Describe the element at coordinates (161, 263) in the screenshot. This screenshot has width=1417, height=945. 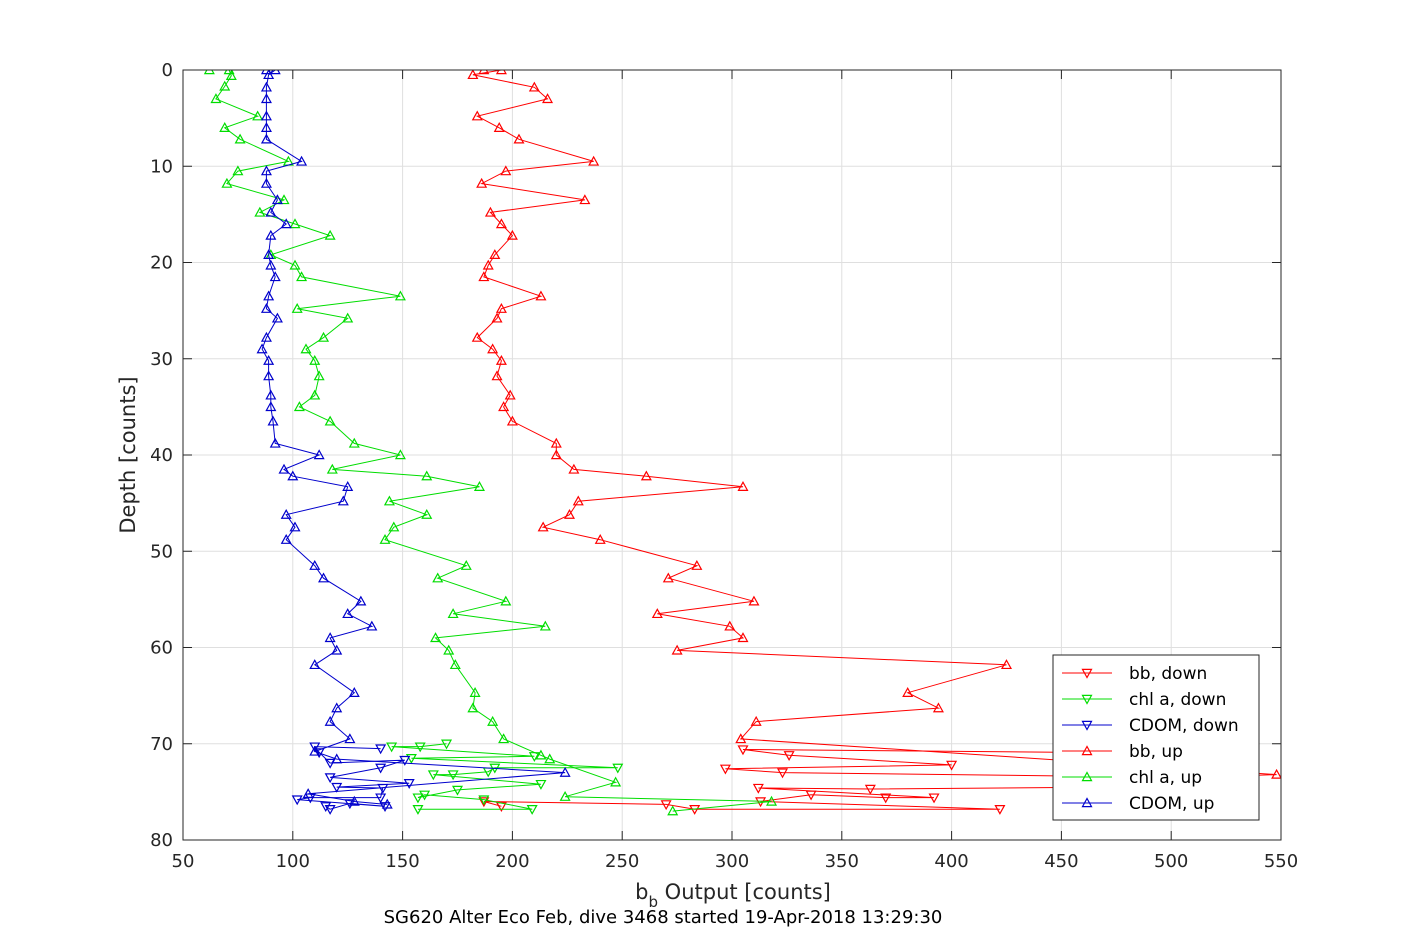
I see `y-tick-label: 20` at that location.